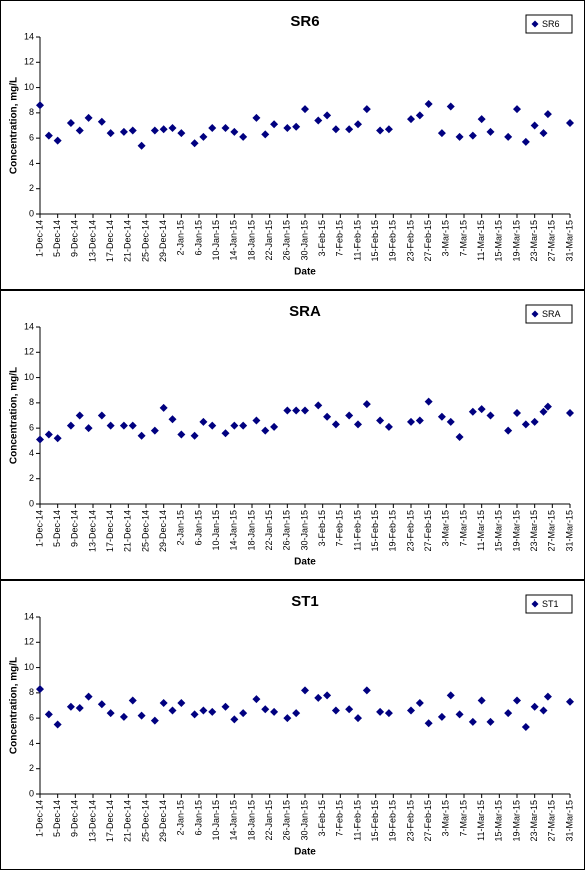  What do you see at coordinates (410, 531) in the screenshot?
I see `x-tick-label: 23-Feb-15` at bounding box center [410, 531].